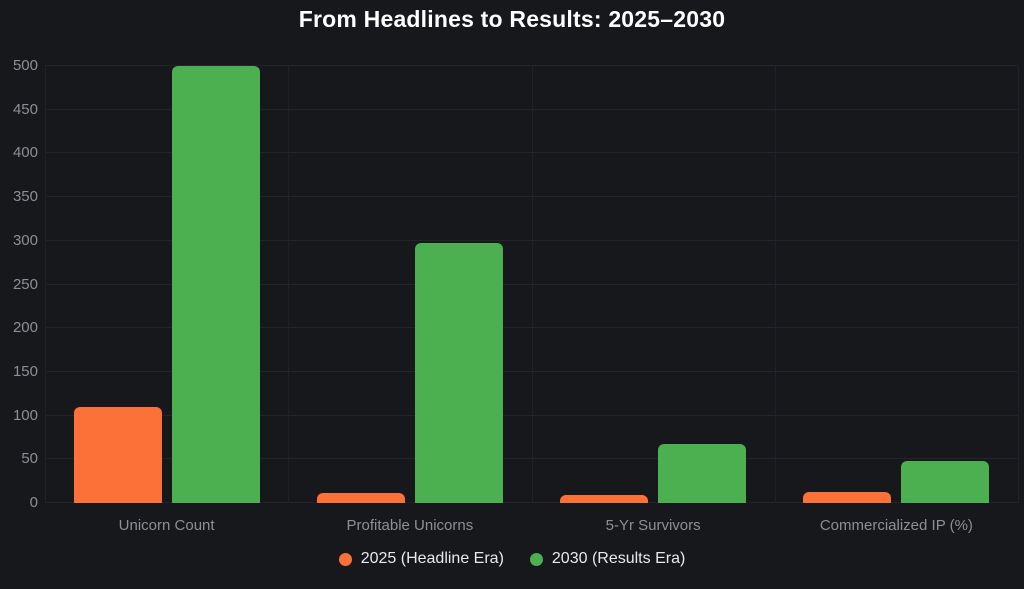 Image resolution: width=1024 pixels, height=589 pixels. I want to click on chart-title: From Headlines to Results: 2025–2030, so click(512, 19).